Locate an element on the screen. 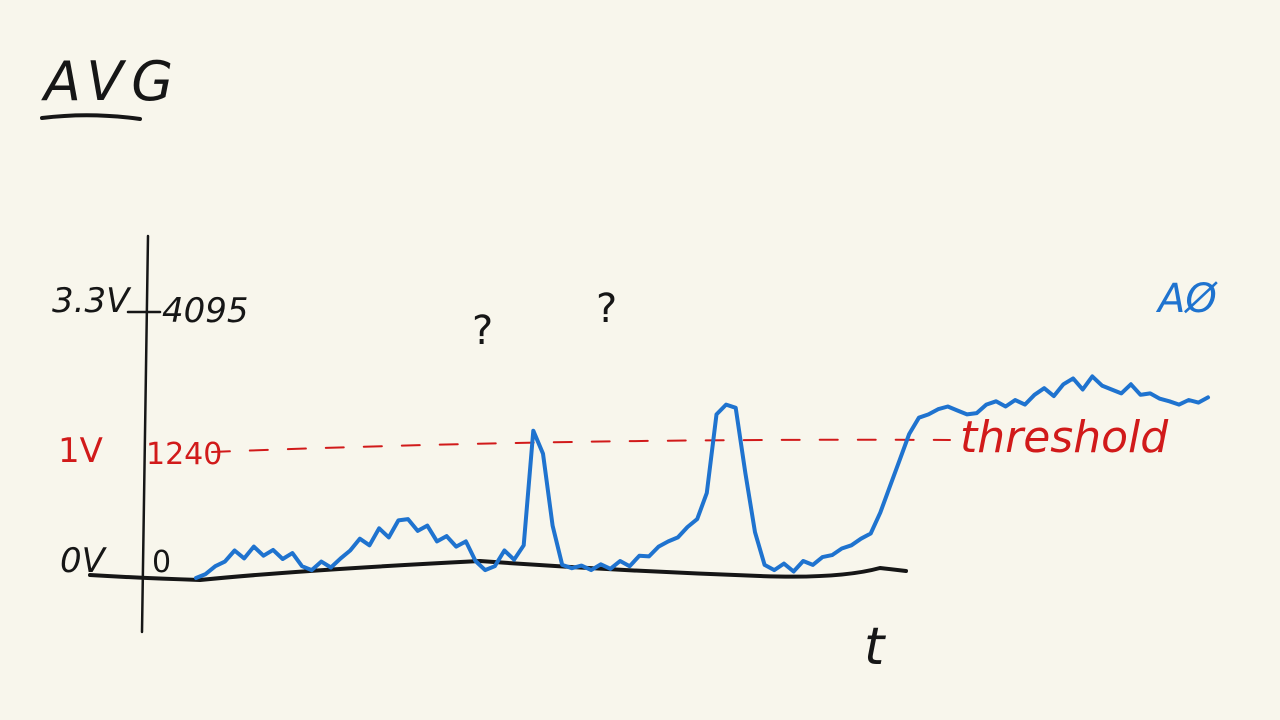 Image resolution: width=1280 pixels, height=720 pixels. y-bottom-value-label: 0 is located at coordinates (161, 562).